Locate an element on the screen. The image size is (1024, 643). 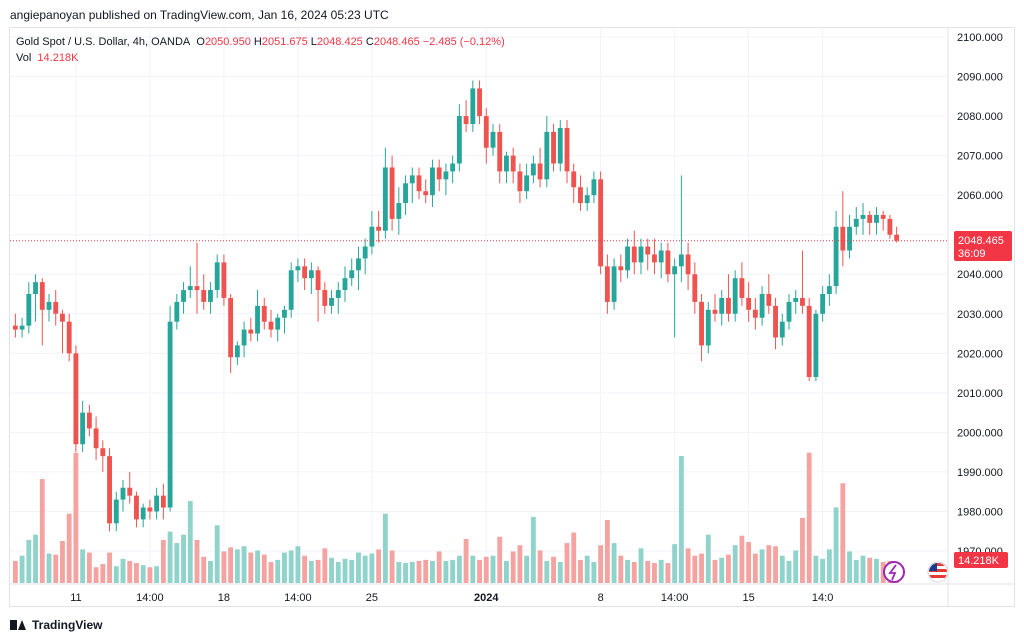
legend-h-label: H is located at coordinates (257, 42).